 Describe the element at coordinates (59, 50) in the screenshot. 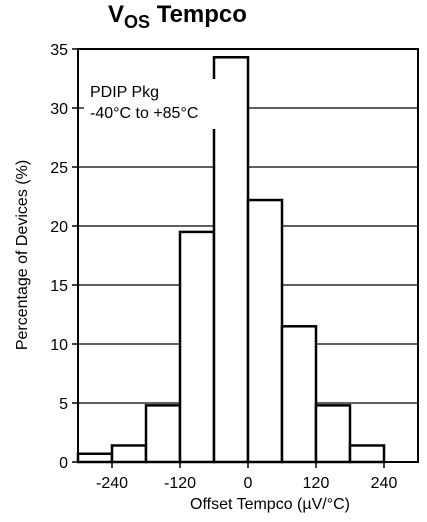

I see `y-tick-label-35: 35` at that location.